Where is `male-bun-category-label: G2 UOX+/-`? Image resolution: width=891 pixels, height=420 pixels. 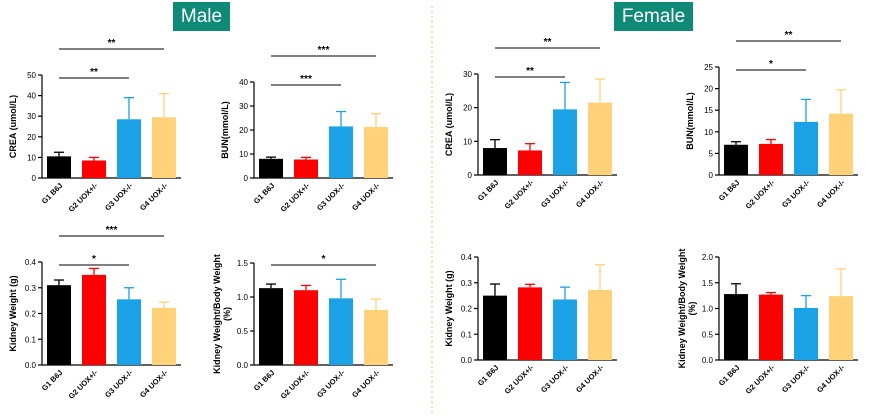
male-bun-category-label: G2 UOX+/- is located at coordinates (295, 197).